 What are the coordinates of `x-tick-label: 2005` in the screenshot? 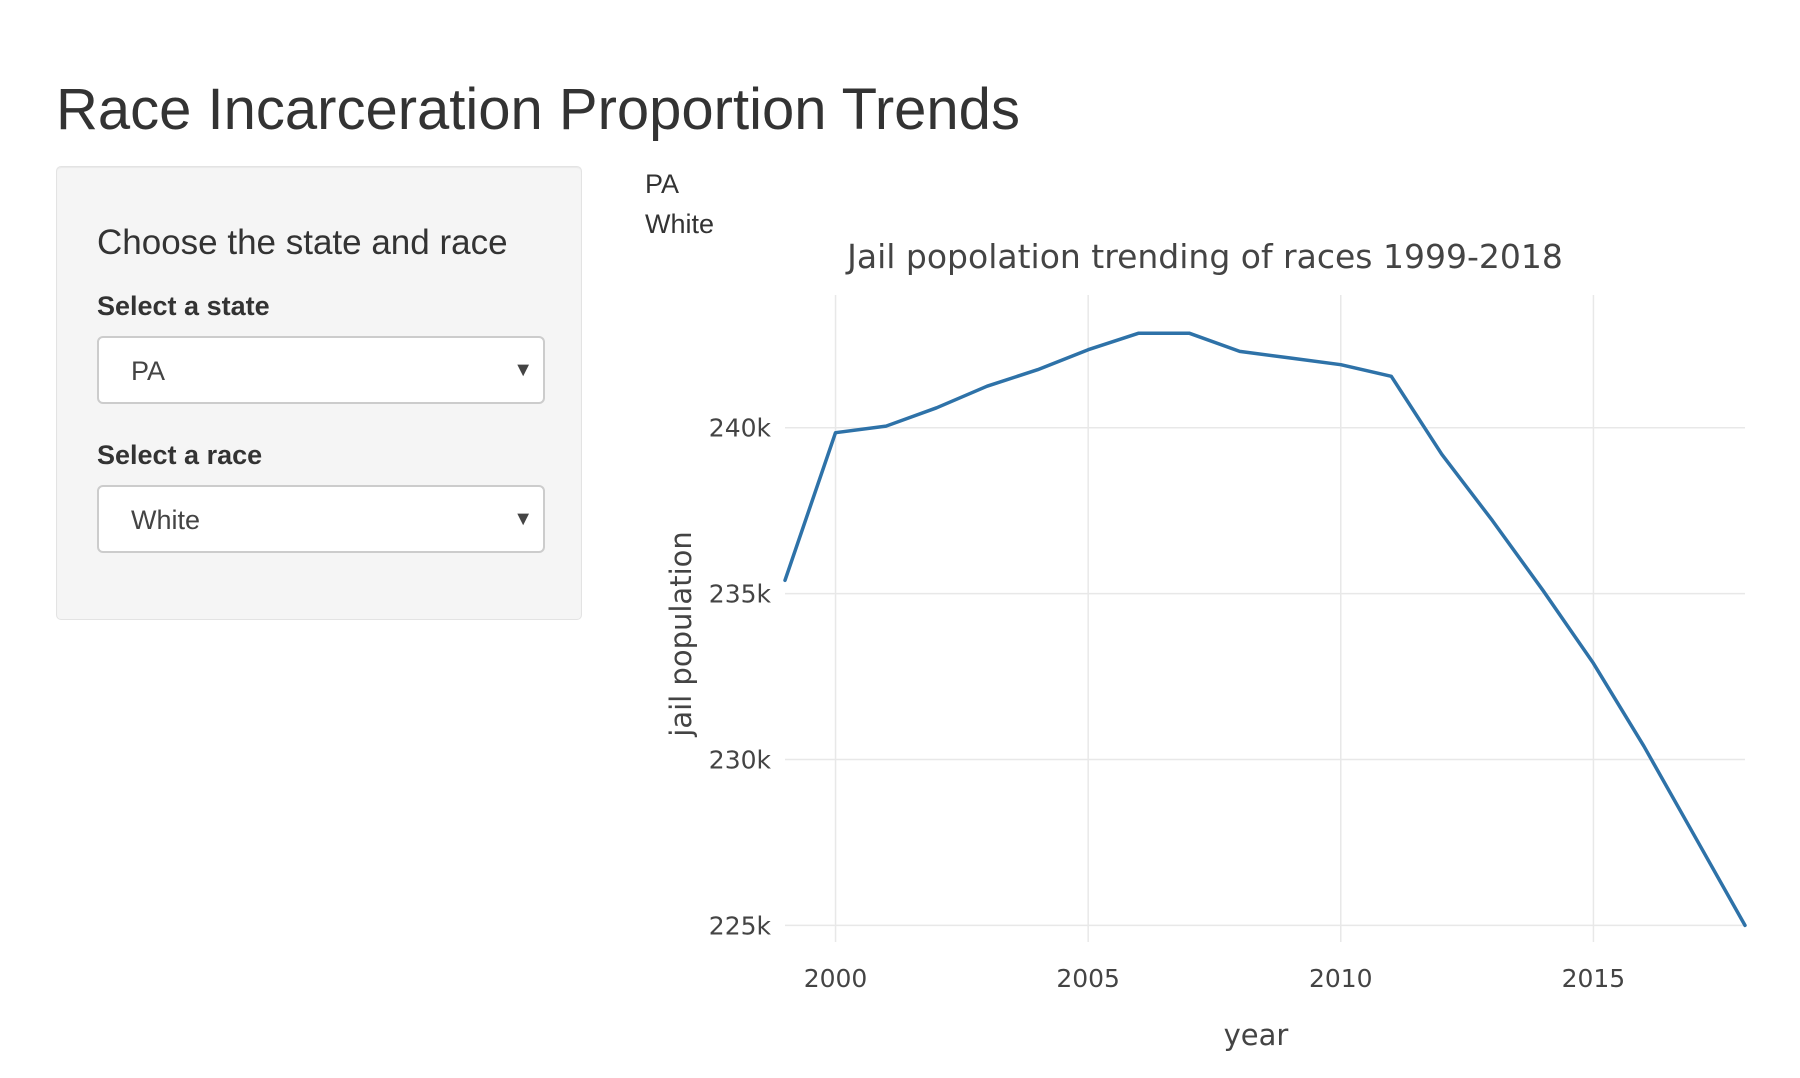 It's located at (1088, 978).